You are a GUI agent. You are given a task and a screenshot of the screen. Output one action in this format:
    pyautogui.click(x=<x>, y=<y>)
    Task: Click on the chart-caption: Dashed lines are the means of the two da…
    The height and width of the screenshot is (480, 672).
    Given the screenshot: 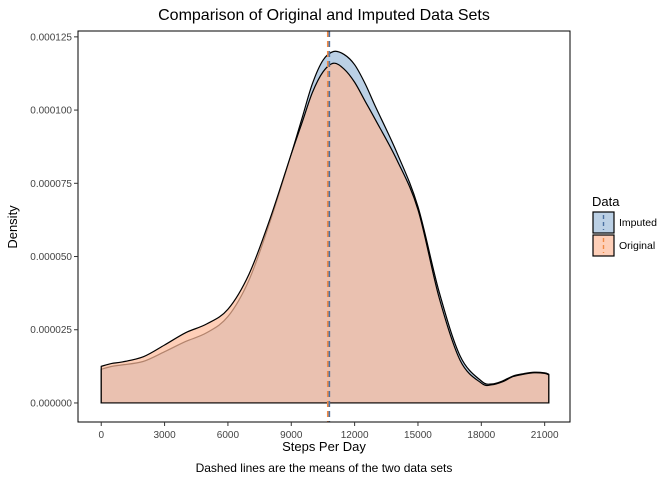 What is the action you would take?
    pyautogui.click(x=324, y=468)
    